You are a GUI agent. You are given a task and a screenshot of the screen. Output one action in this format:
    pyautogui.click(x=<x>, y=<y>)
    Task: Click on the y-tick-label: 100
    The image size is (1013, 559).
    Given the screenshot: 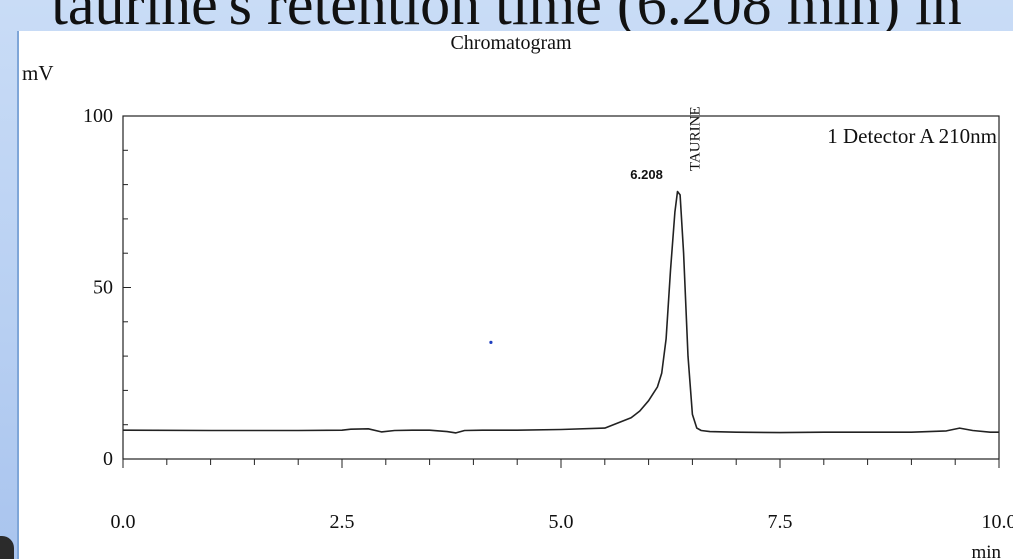 What is the action you would take?
    pyautogui.click(x=98, y=116)
    